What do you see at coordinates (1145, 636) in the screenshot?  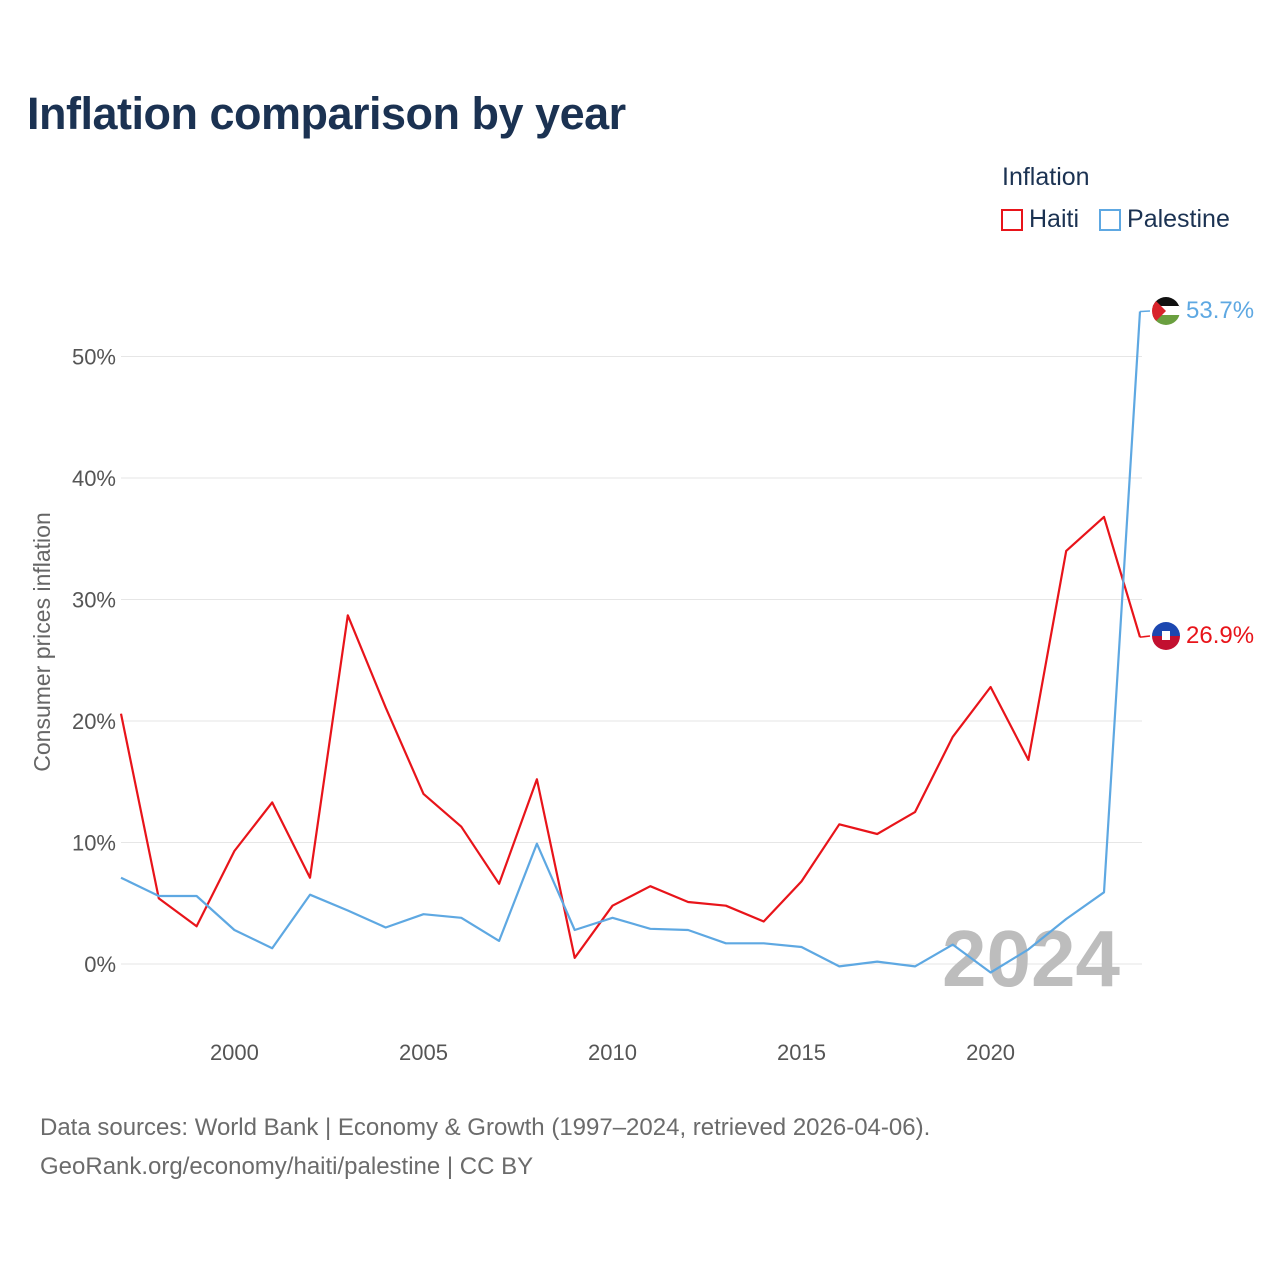 I see `end-connector-haiti` at bounding box center [1145, 636].